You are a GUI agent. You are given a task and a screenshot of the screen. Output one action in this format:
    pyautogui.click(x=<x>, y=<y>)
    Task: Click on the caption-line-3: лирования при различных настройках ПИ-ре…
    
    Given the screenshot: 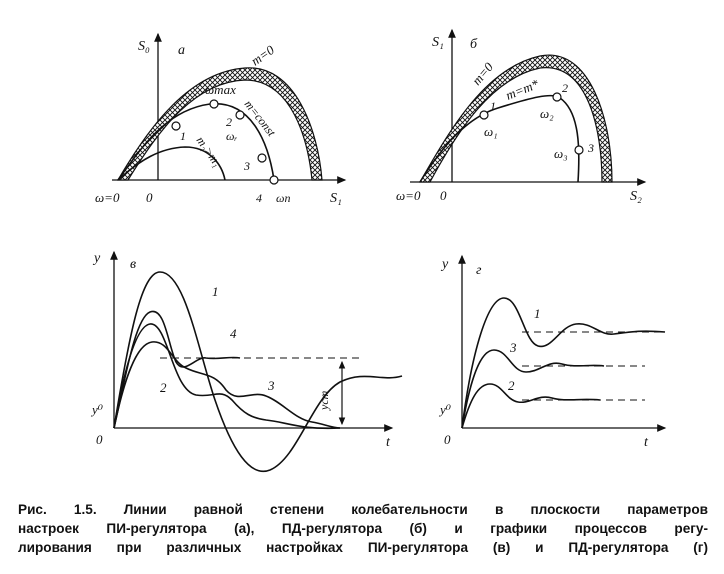 What is the action you would take?
    pyautogui.click(x=363, y=547)
    